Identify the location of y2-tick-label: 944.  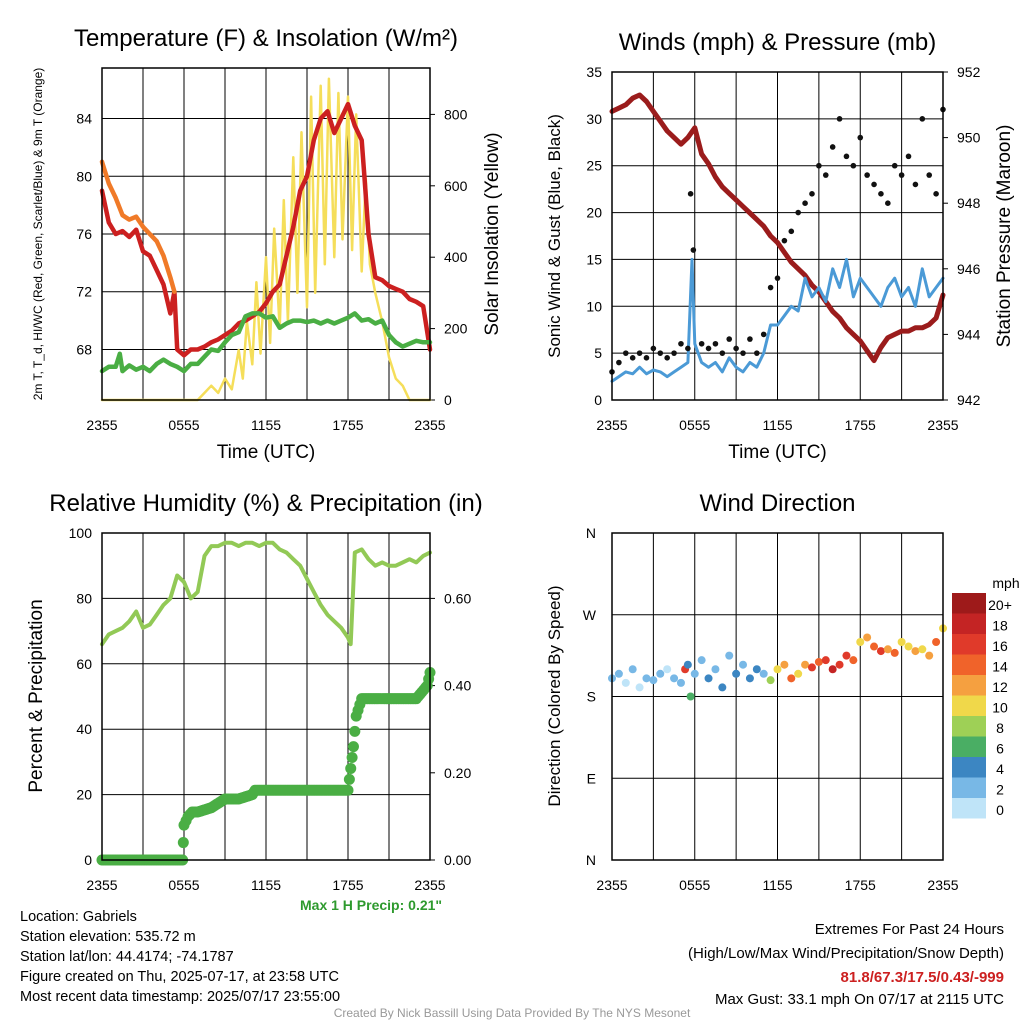
(969, 334).